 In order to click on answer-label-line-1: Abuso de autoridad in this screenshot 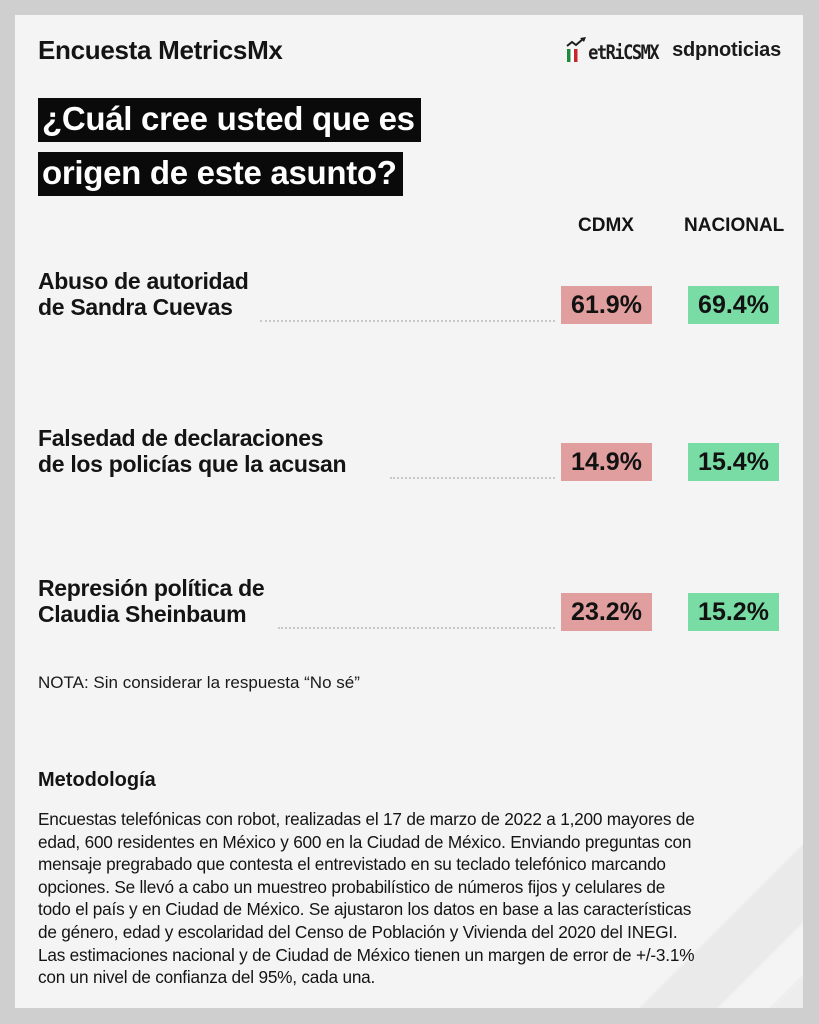, I will do `click(143, 281)`.